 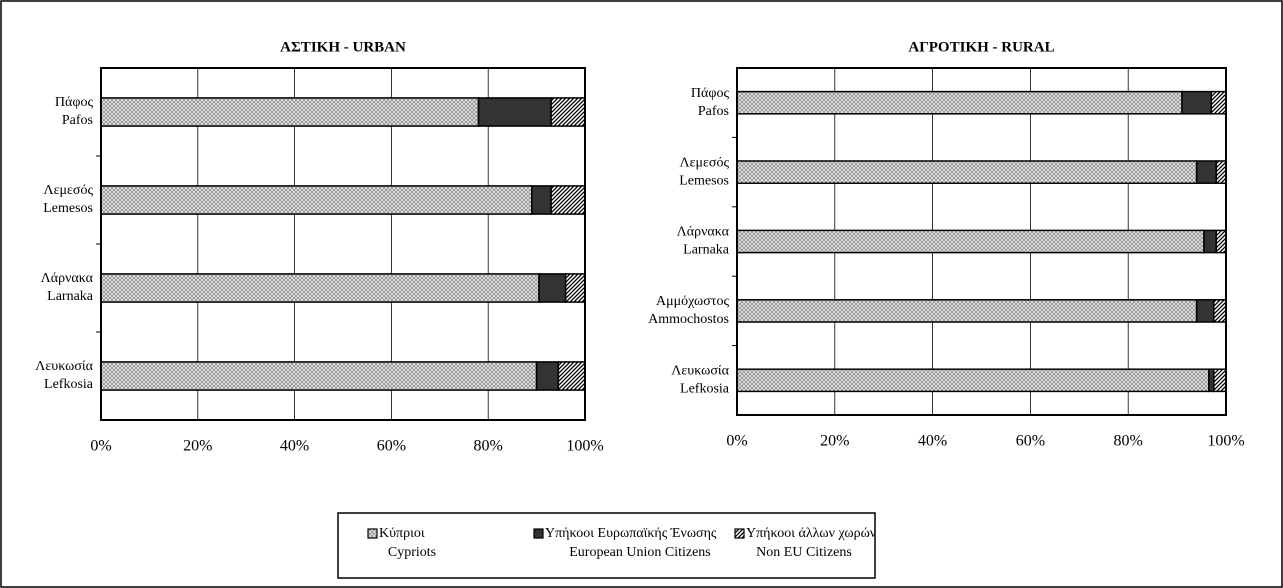 What do you see at coordinates (692, 301) in the screenshot?
I see `y-tick-label: Αμμόχωστος` at bounding box center [692, 301].